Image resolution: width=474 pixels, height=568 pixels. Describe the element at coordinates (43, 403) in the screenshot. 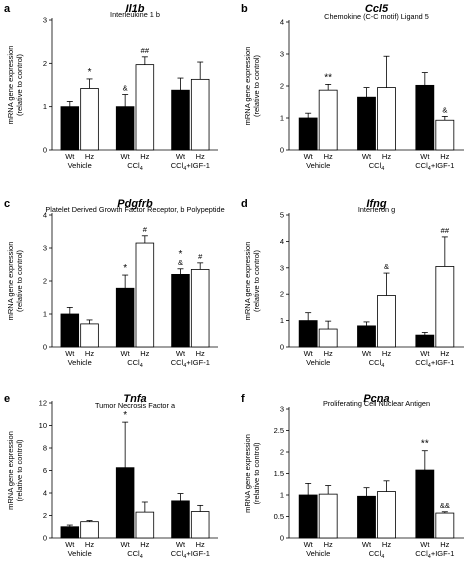

I see `y-tick-label: 12` at that location.